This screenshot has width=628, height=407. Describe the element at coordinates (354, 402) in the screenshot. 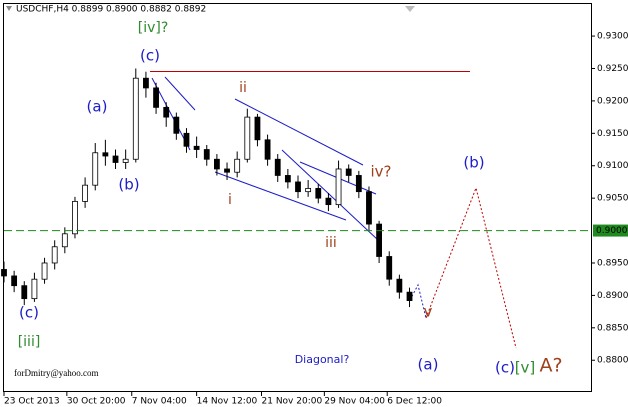

I see `x-tick-label: 29 Nov 04:00` at that location.